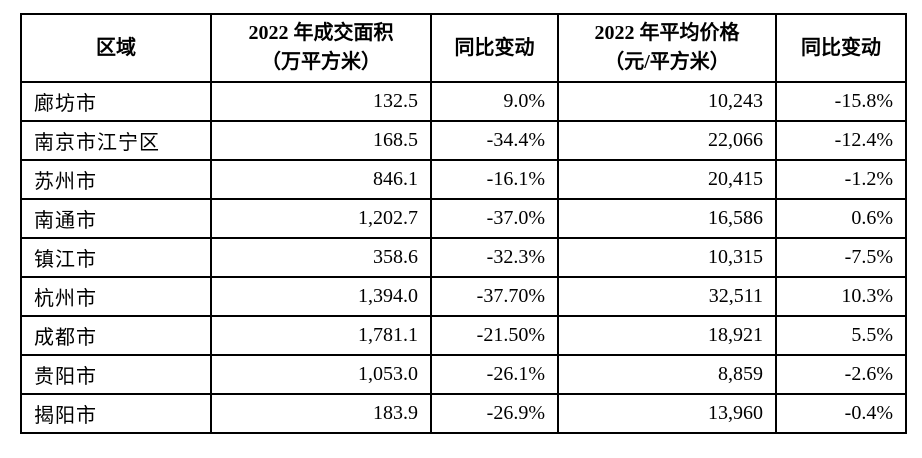 This screenshot has height=458, width=922. Describe the element at coordinates (321, 335) in the screenshot. I see `transaction-area-cell: 1,781.1` at that location.